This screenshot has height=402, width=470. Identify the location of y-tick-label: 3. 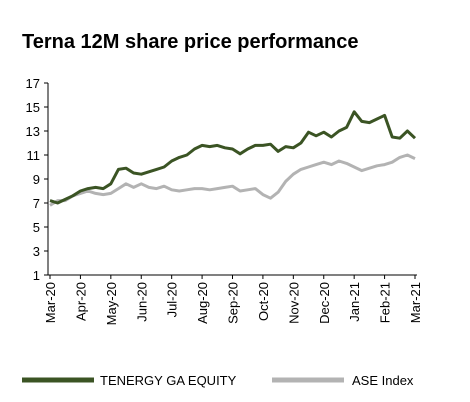
(36, 251).